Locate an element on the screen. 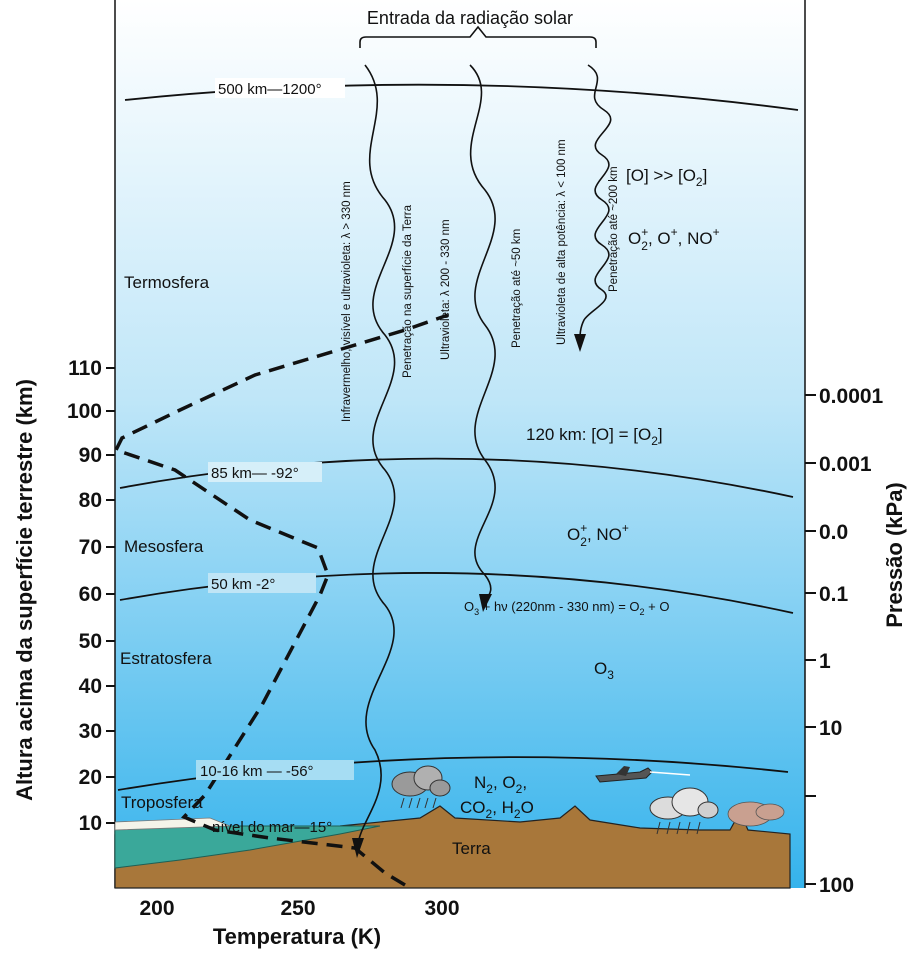 The image size is (921, 953). storm-cloud-icon is located at coordinates (684, 811).